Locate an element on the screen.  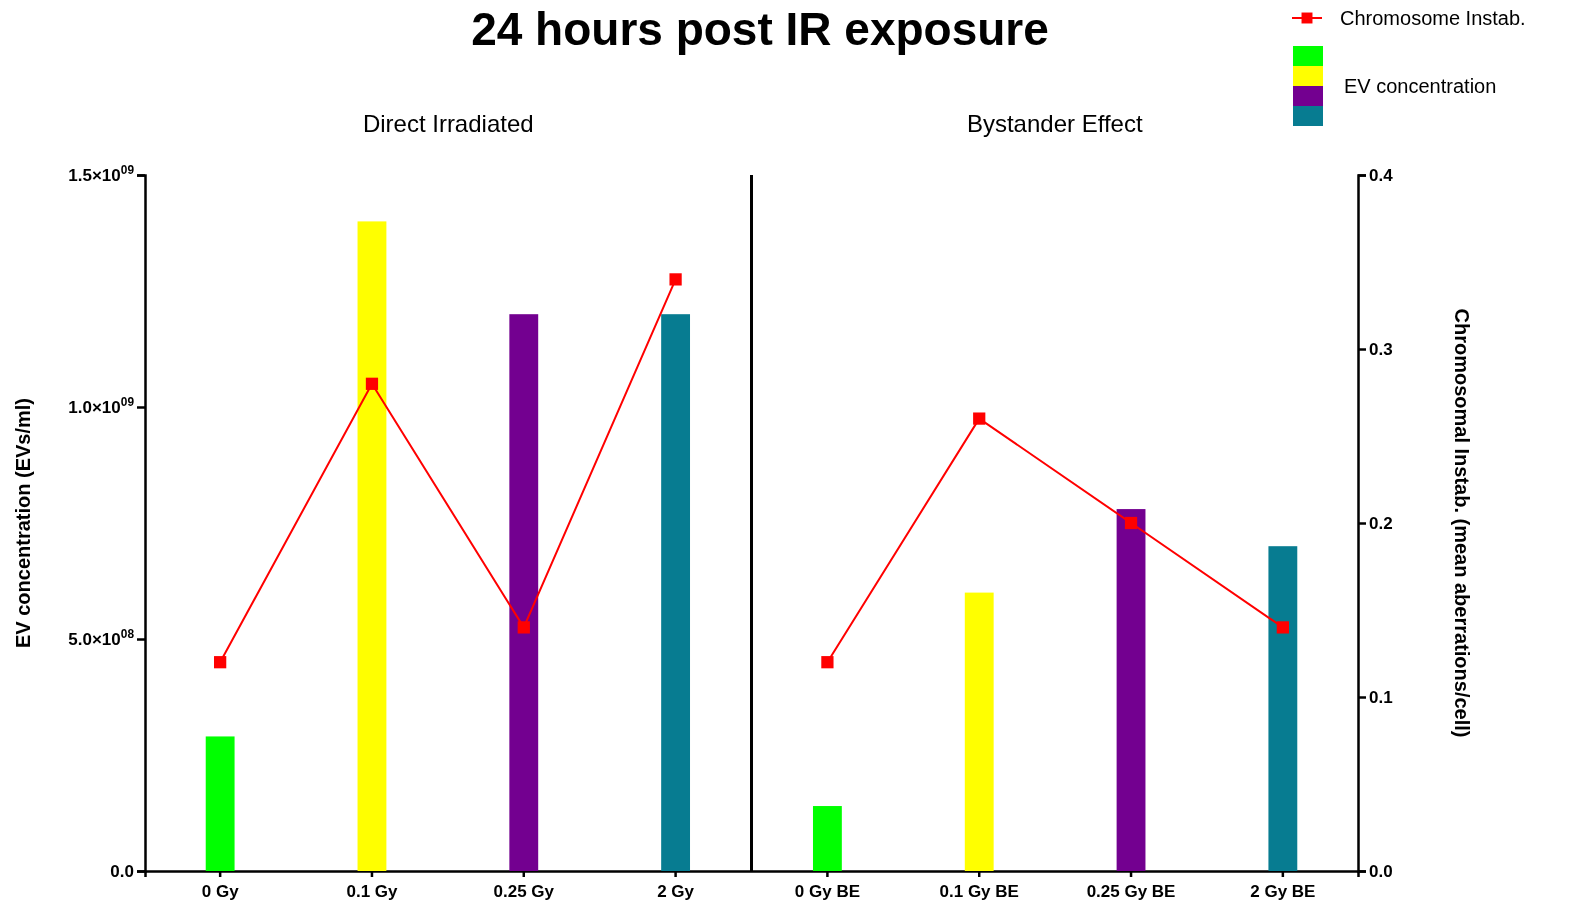
x-tick-label: 2 Gy is located at coordinates (676, 891).